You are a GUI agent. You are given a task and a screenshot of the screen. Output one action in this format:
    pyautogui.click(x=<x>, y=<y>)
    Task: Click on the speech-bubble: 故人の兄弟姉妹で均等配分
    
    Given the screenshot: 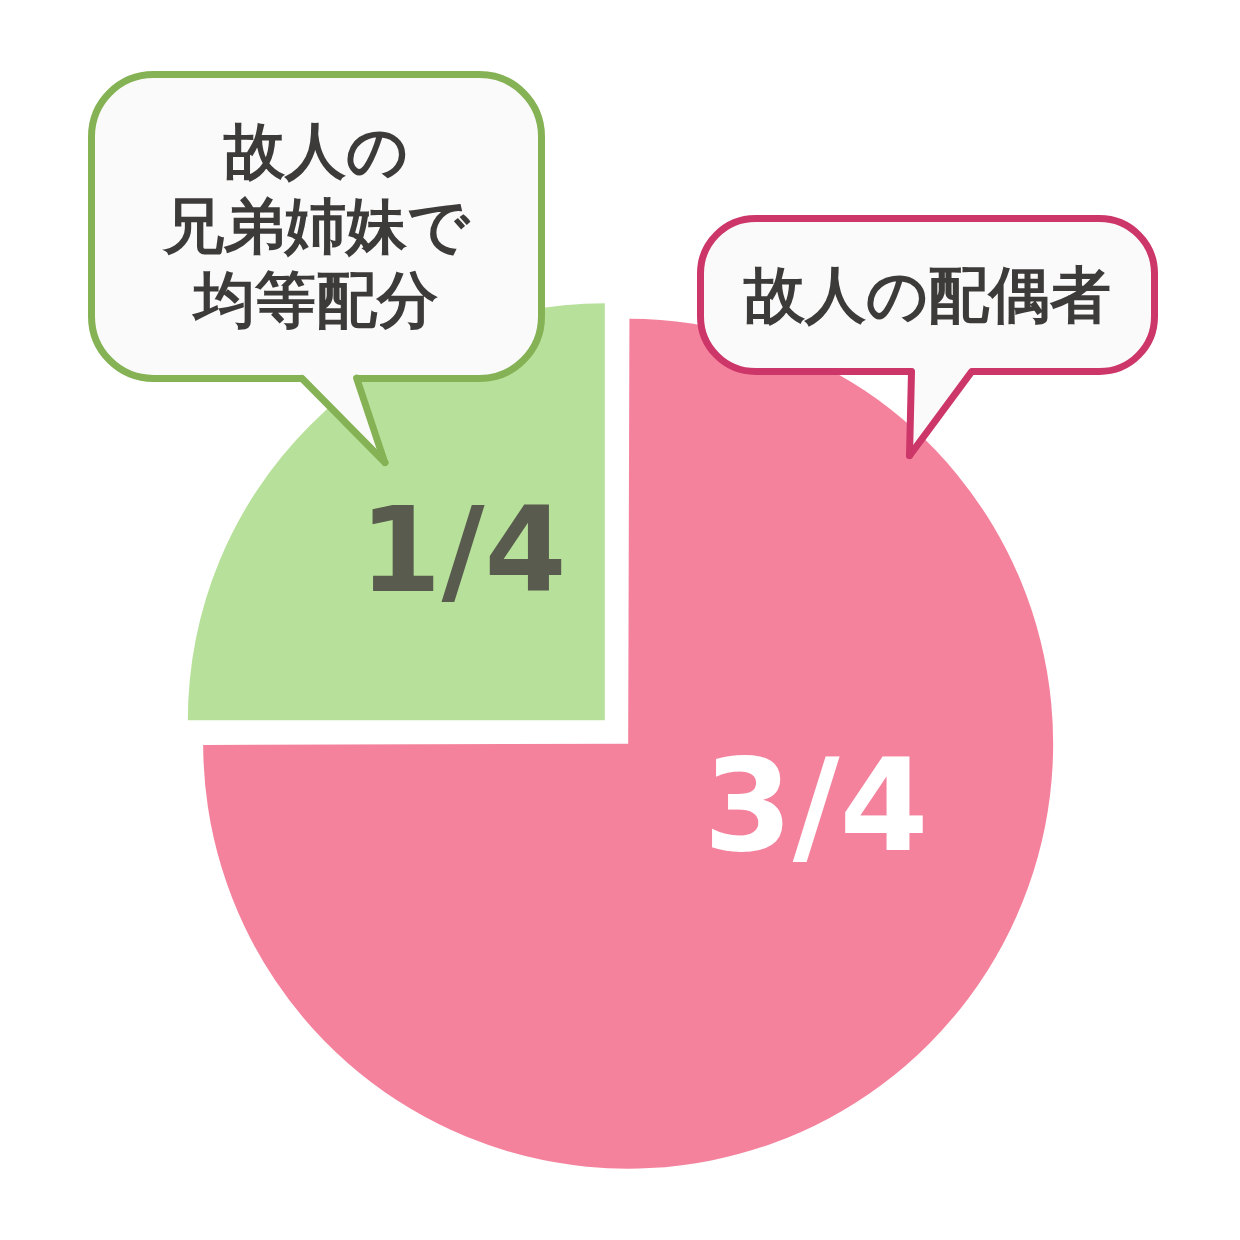 What is the action you would take?
    pyautogui.click(x=316, y=268)
    